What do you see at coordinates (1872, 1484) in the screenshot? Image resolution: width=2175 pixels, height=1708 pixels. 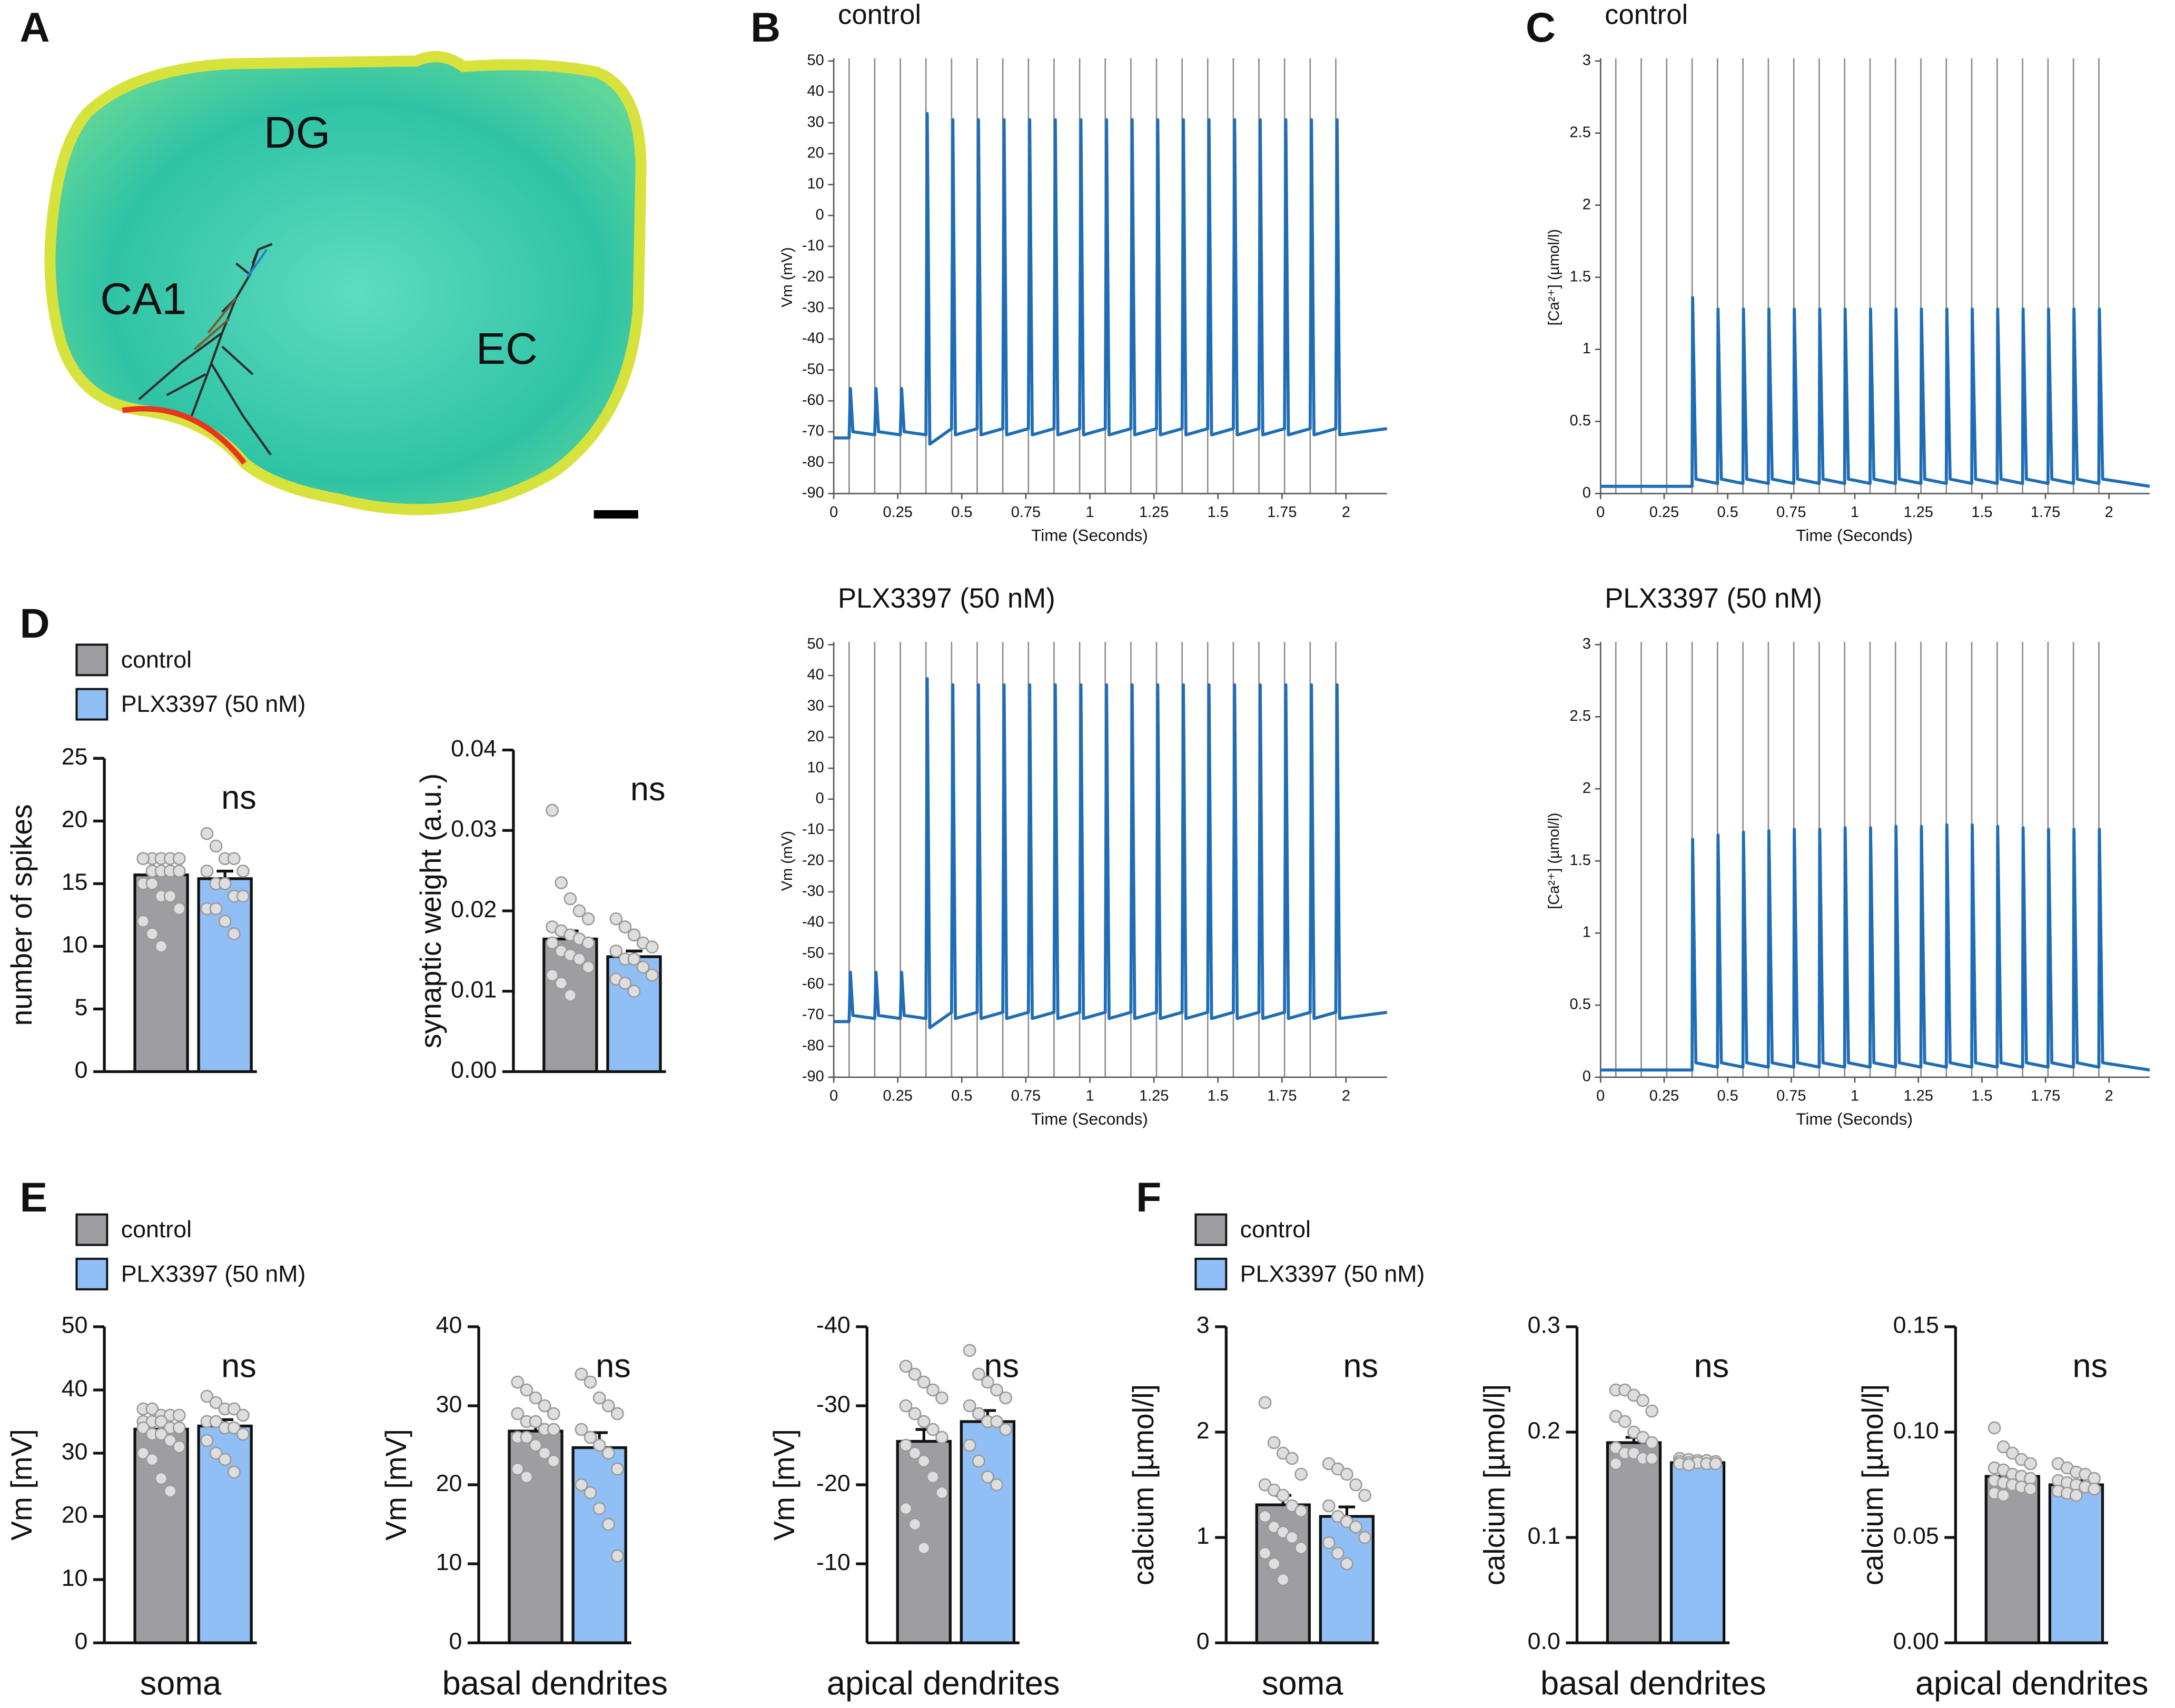 I see `y-axis-label: calcium [µmol/l]` at bounding box center [1872, 1484].